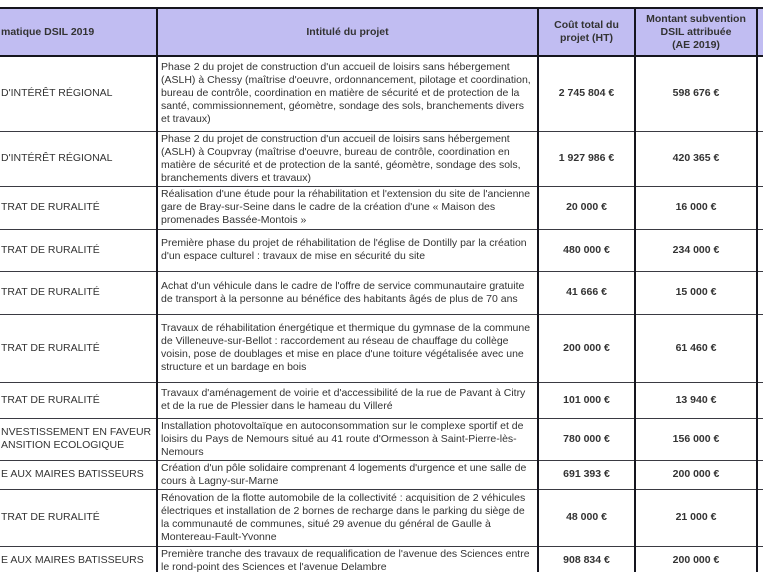 The image size is (763, 572). I want to click on cost-cell: 1 927 986 €, so click(586, 158).